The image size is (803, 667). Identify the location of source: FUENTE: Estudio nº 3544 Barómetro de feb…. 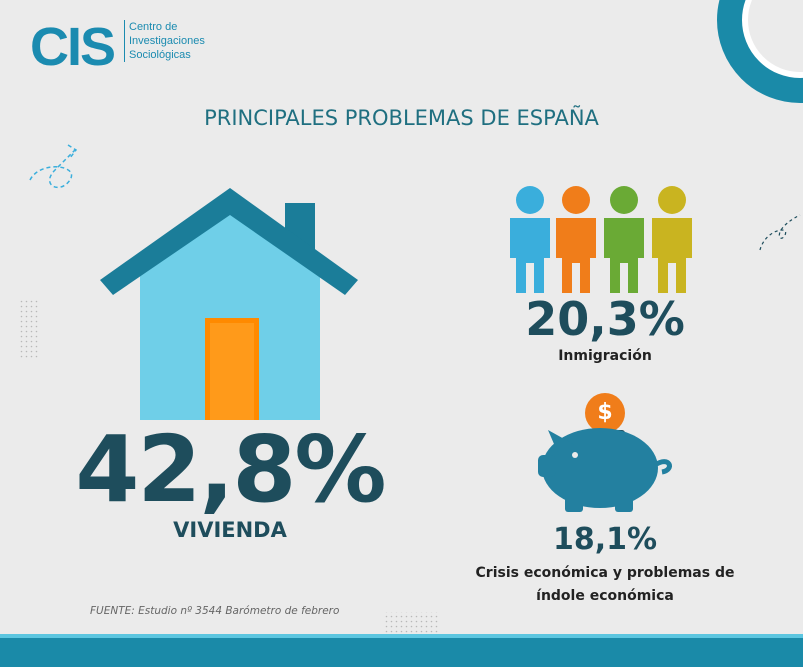
(215, 611).